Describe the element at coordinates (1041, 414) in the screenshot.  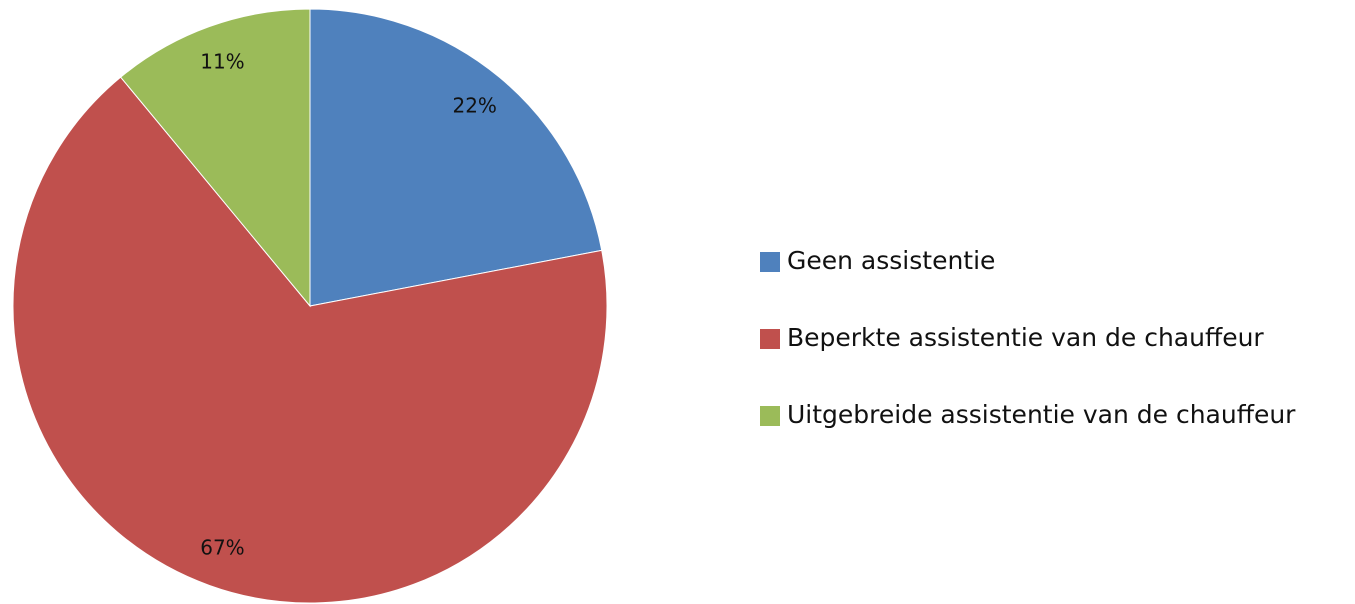
I see `legend-label: Uitgebreide assistentie van de chauffeur` at that location.